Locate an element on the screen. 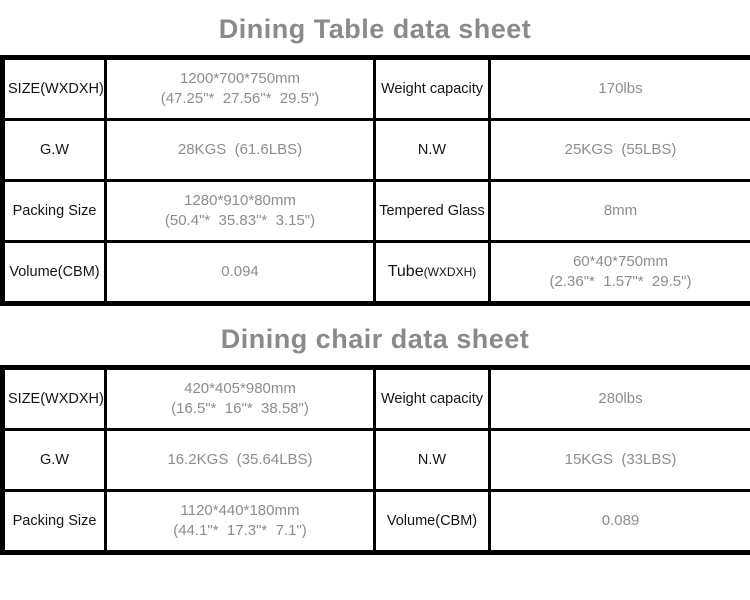 The width and height of the screenshot is (750, 600). table-row: G.W 28KGS (61.6LBS) N.W 25KGS (55LBS) is located at coordinates (375, 150).